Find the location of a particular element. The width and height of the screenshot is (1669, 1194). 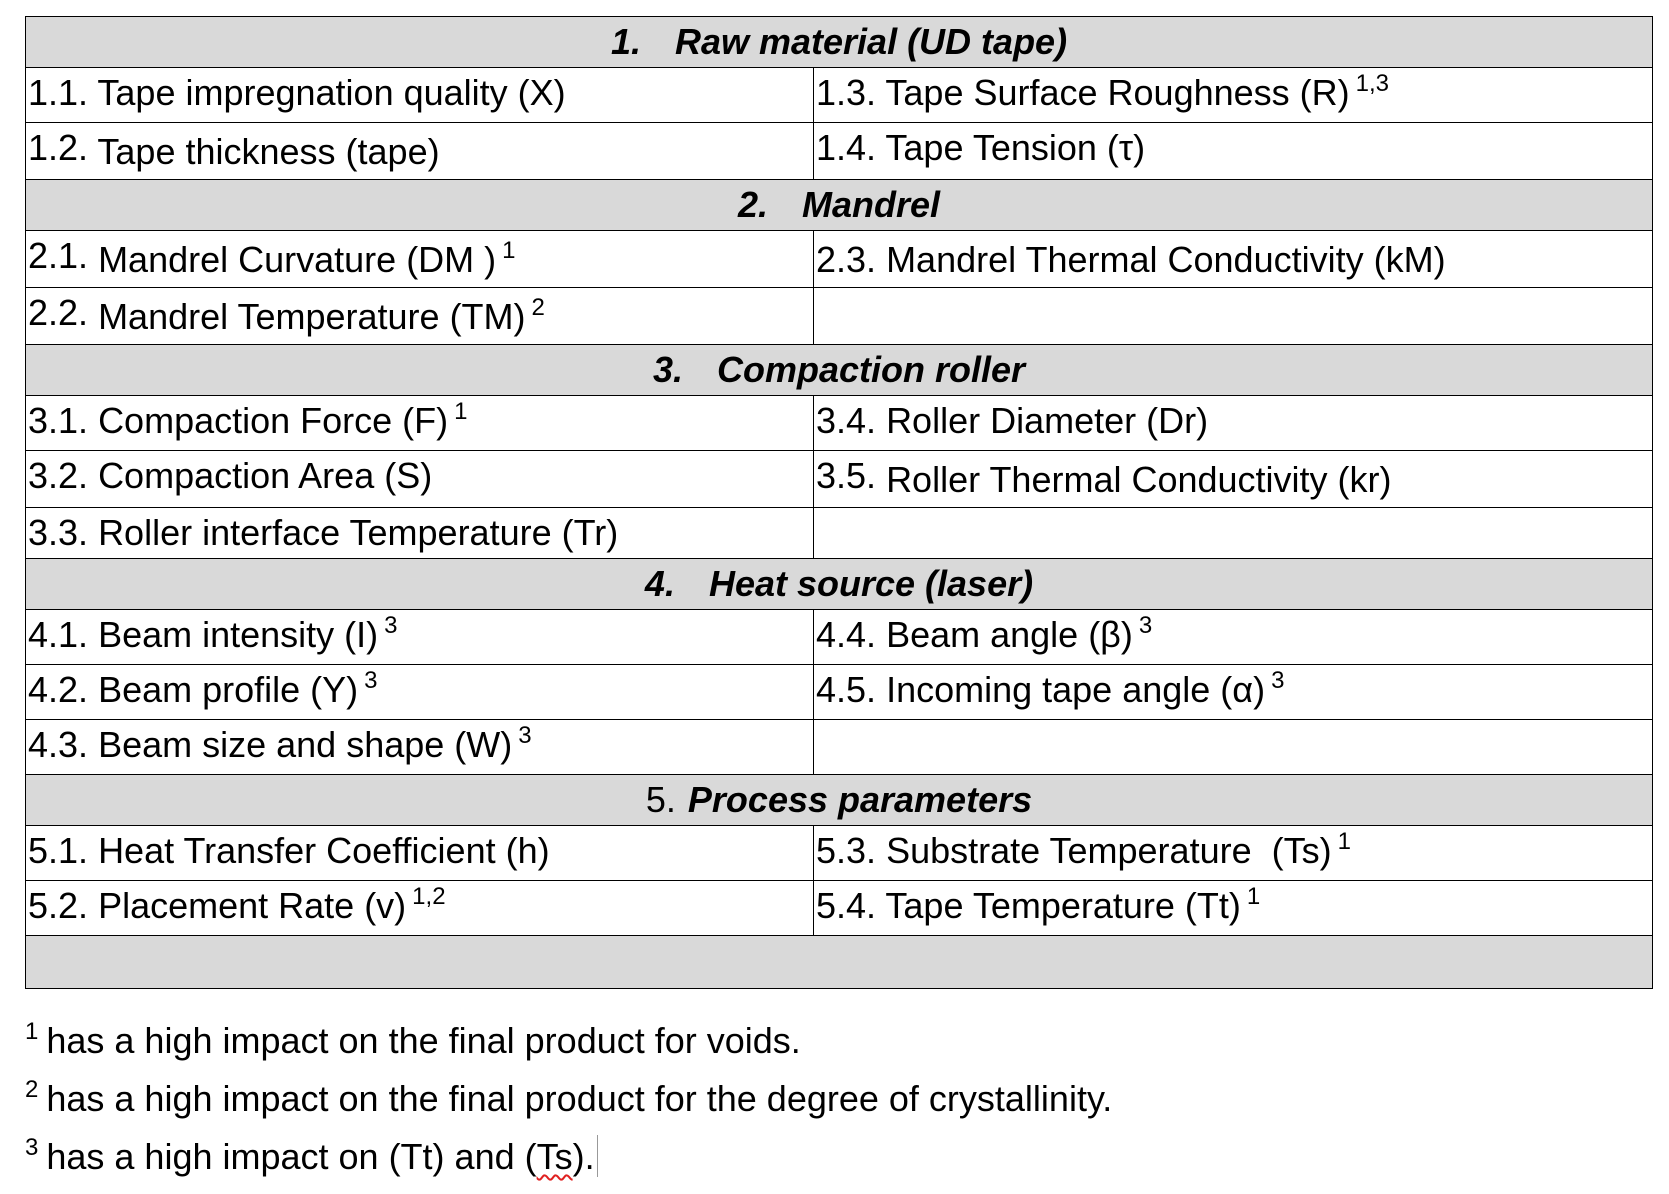

item-label: Compaction Area (S) is located at coordinates (265, 475).